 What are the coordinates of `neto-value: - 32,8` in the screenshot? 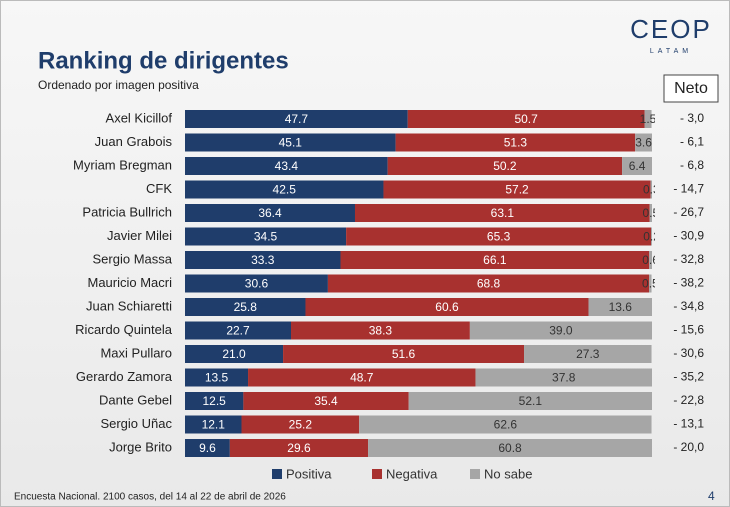 It's located at (688, 259).